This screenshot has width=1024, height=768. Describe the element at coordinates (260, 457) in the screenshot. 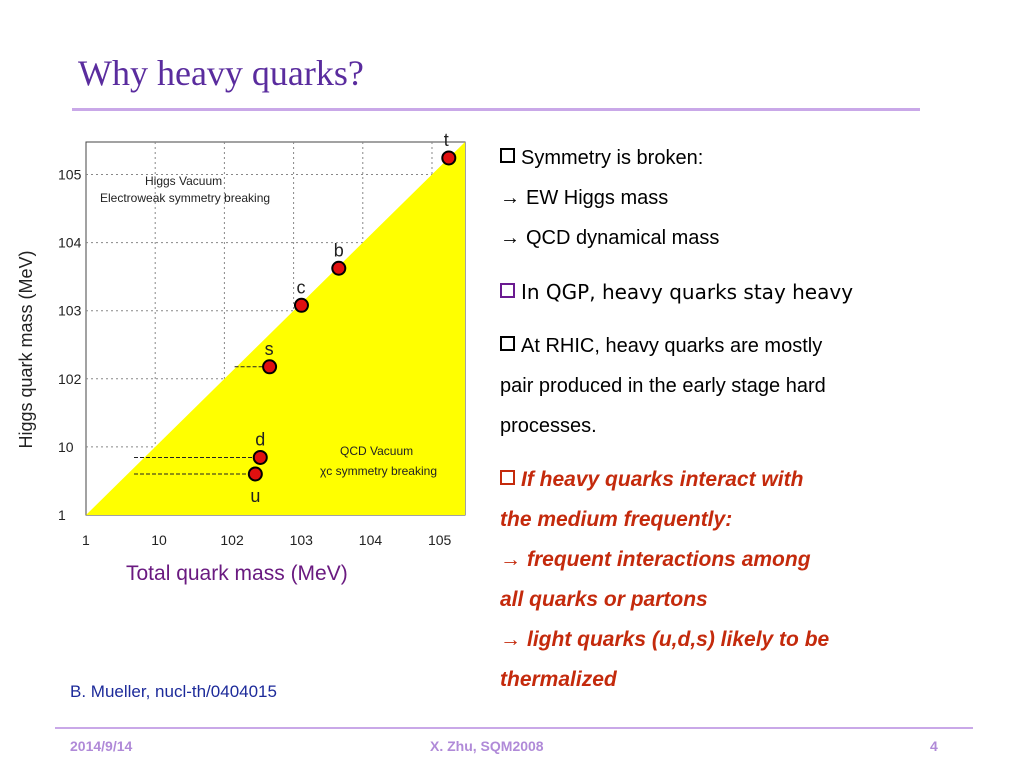

I see `data-point-d` at that location.